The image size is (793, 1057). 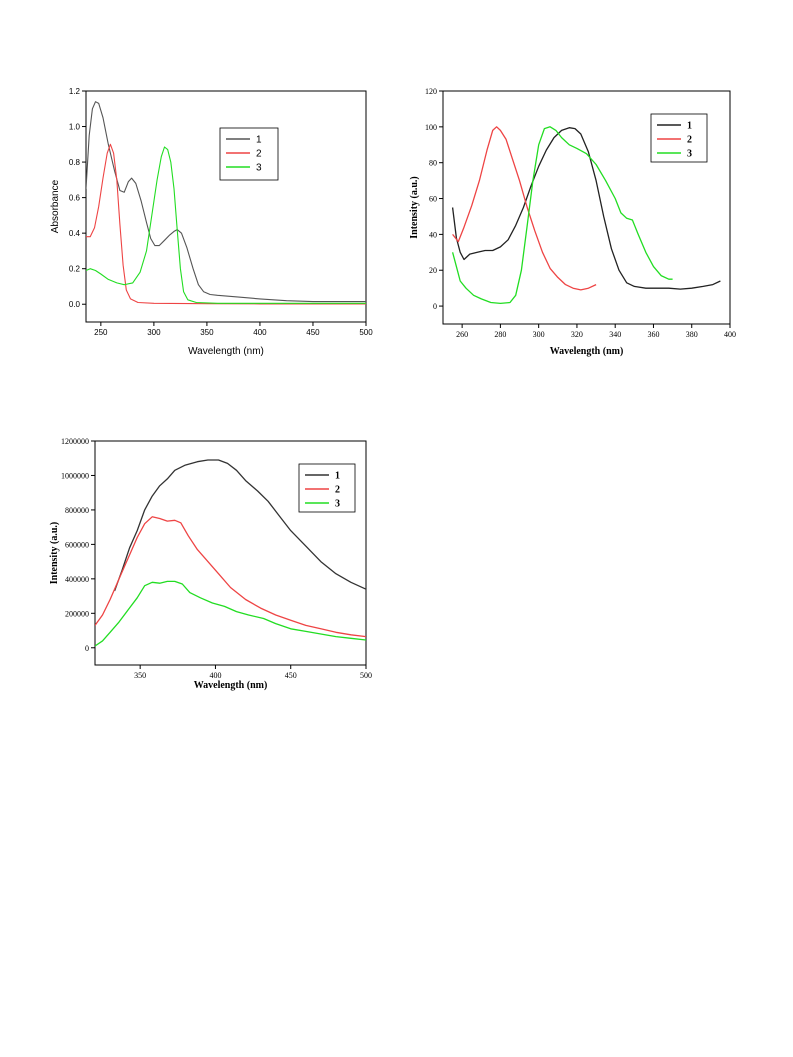 I want to click on y-tick-label: 0.0, so click(x=75, y=304).